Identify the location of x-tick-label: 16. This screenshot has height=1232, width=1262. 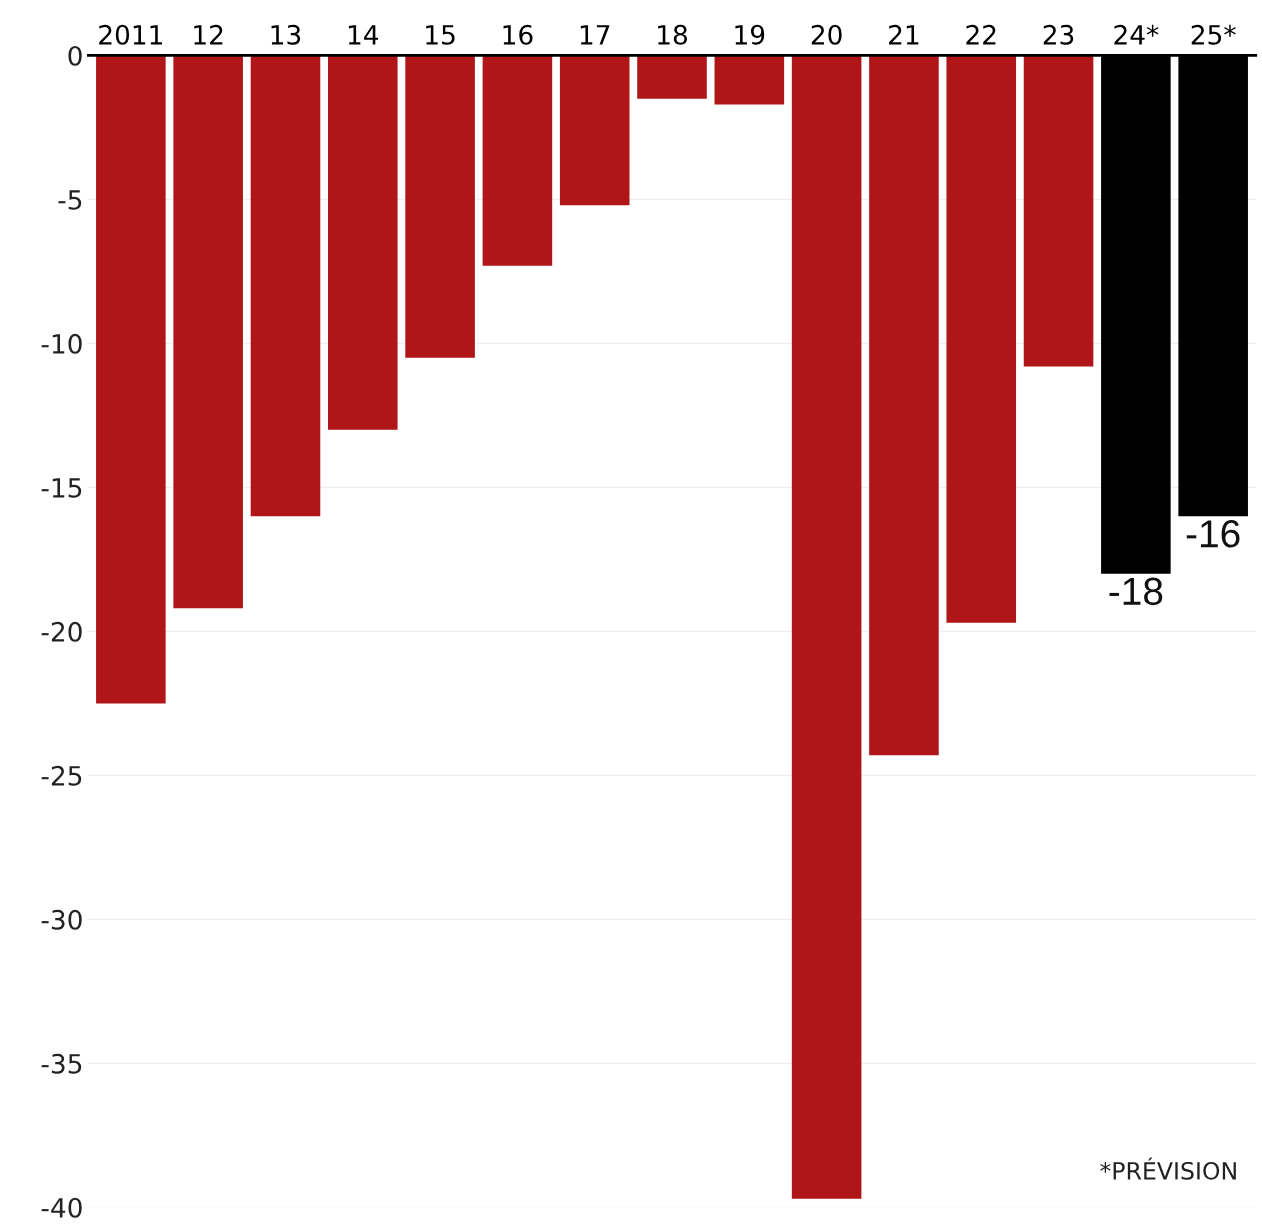
(518, 34).